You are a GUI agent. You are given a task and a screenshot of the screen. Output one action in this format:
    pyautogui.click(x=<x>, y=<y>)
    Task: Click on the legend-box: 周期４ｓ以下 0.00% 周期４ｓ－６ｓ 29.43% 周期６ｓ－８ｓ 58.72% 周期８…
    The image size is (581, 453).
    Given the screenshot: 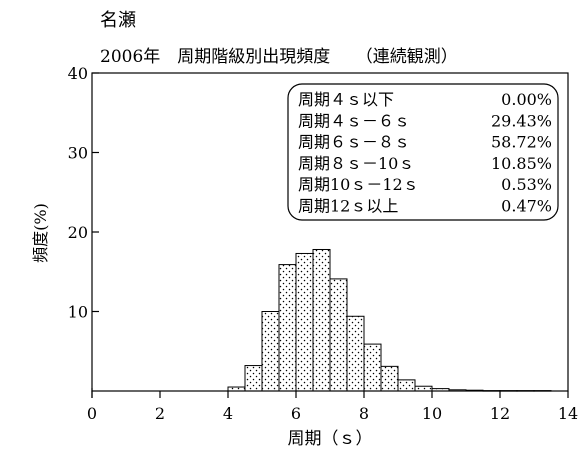 What is the action you would take?
    pyautogui.click(x=423, y=152)
    